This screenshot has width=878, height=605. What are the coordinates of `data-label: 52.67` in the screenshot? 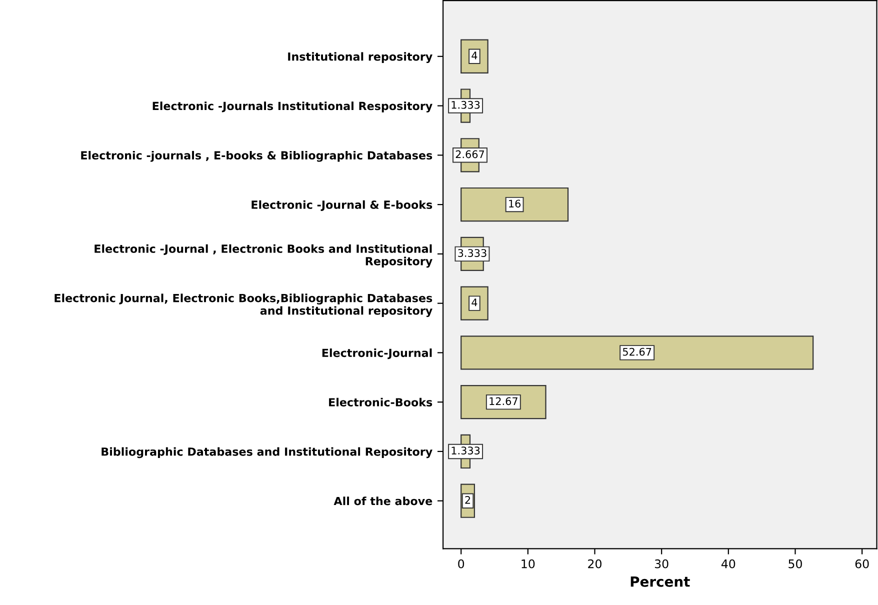 It's located at (637, 352).